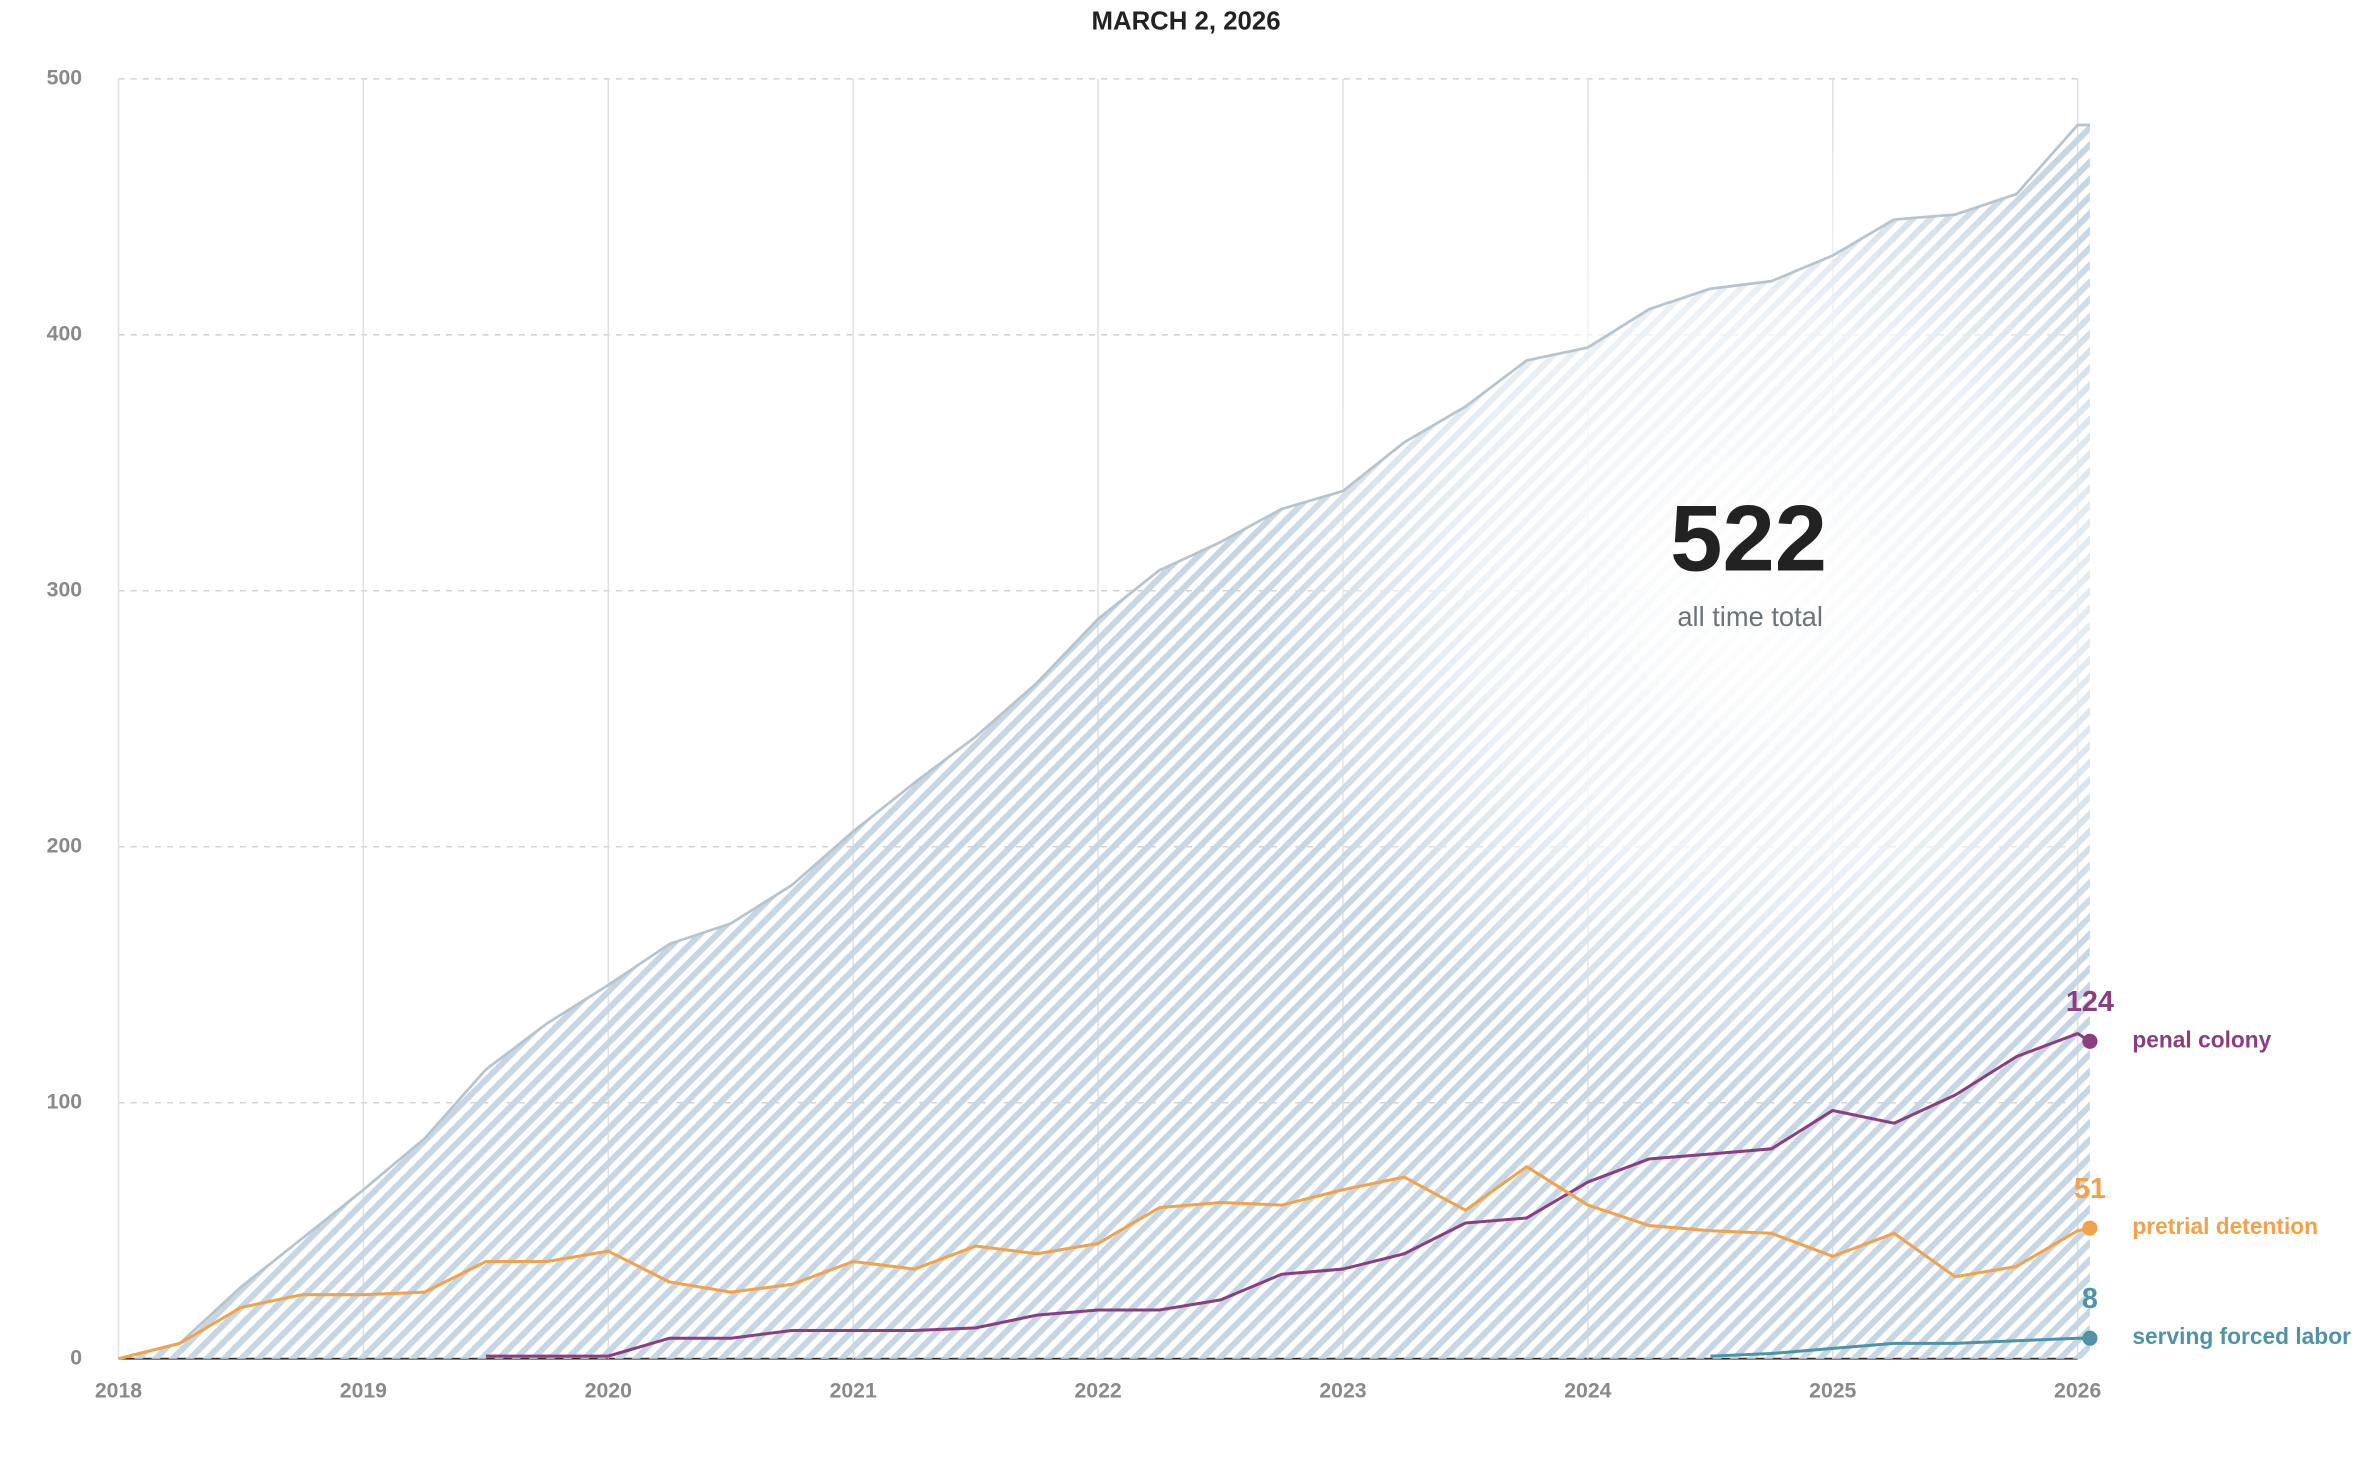  I want to click on y-tick-label: 300, so click(64, 589).